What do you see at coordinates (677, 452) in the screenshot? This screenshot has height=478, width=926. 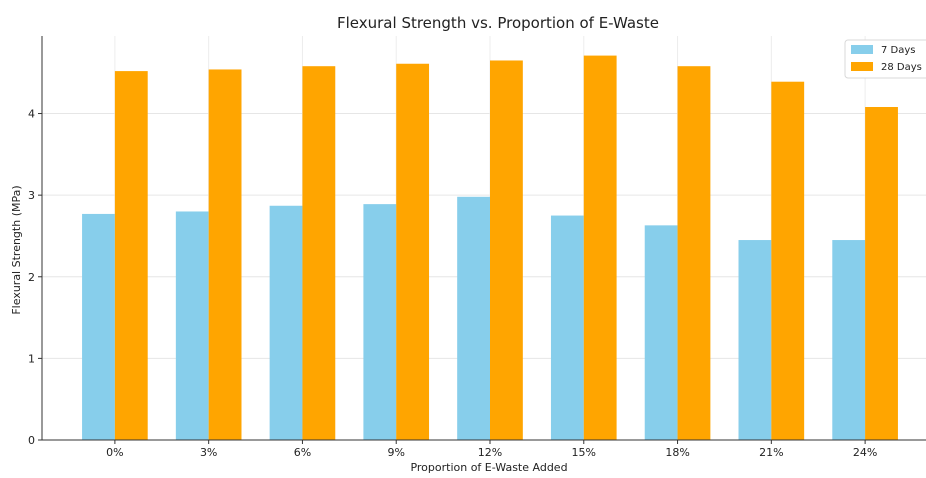 I see `x-tick-label: 18%` at bounding box center [677, 452].